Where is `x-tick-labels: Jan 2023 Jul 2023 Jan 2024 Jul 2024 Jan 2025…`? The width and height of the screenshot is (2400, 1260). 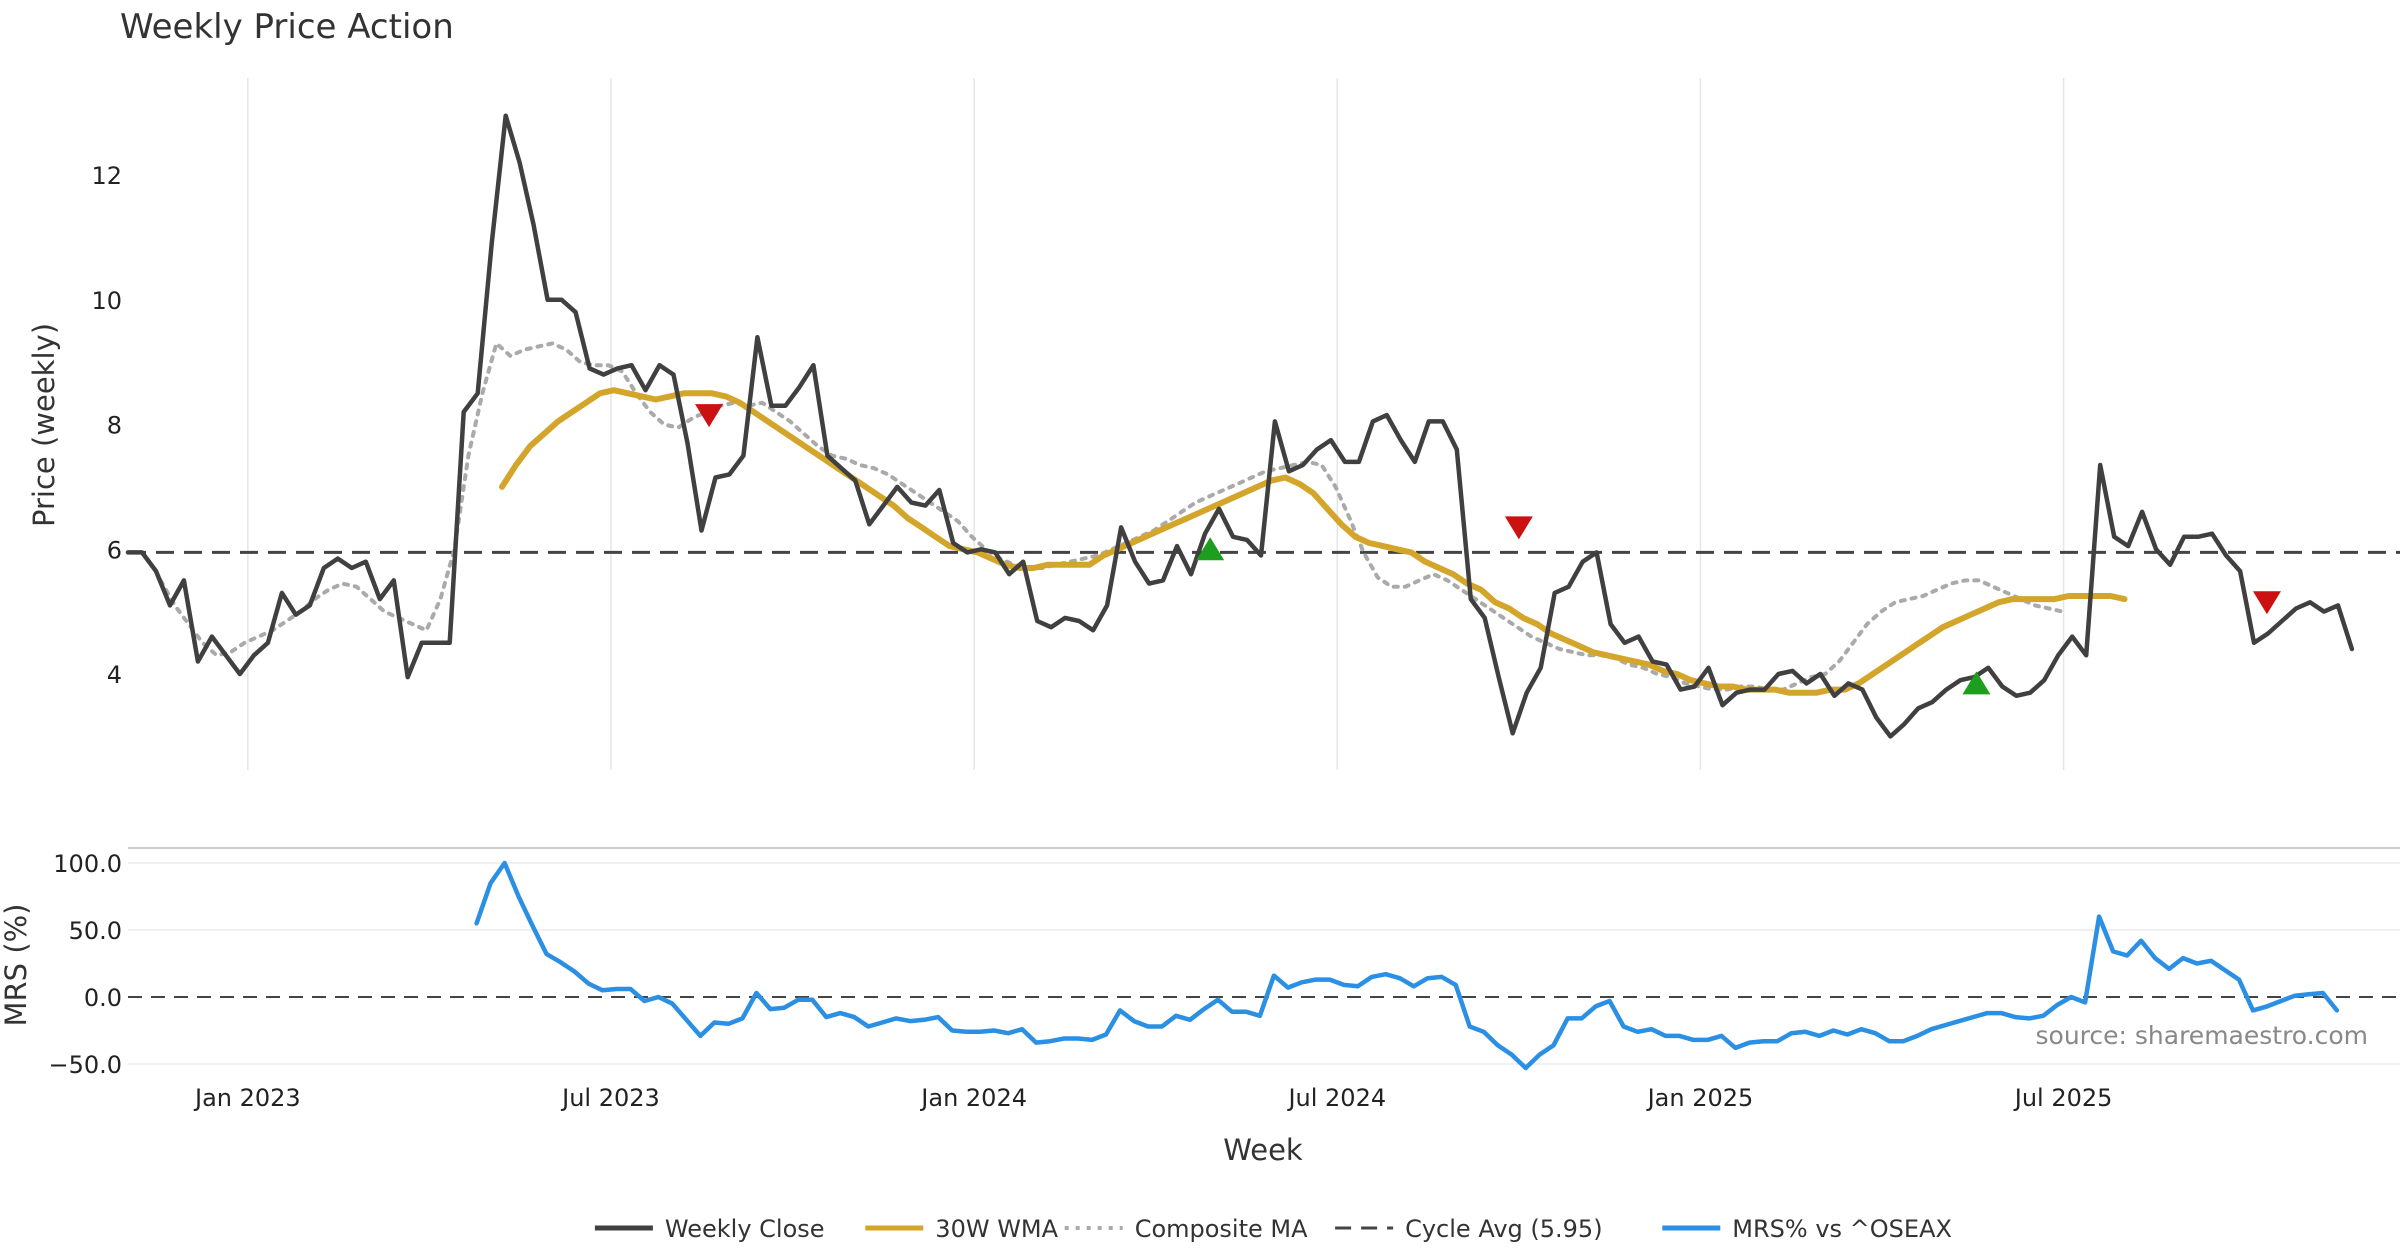
x-tick-labels: Jan 2023 Jul 2023 Jan 2024 Jul 2024 Jan 2025… is located at coordinates (1152, 1098).